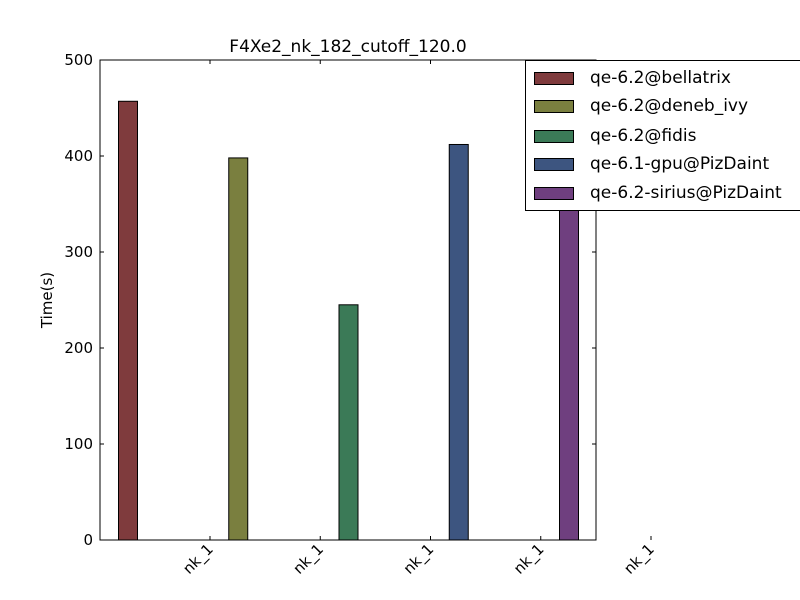  I want to click on chart-title: F4Xe2_nk_182_cutoff_120.0, so click(347, 47).